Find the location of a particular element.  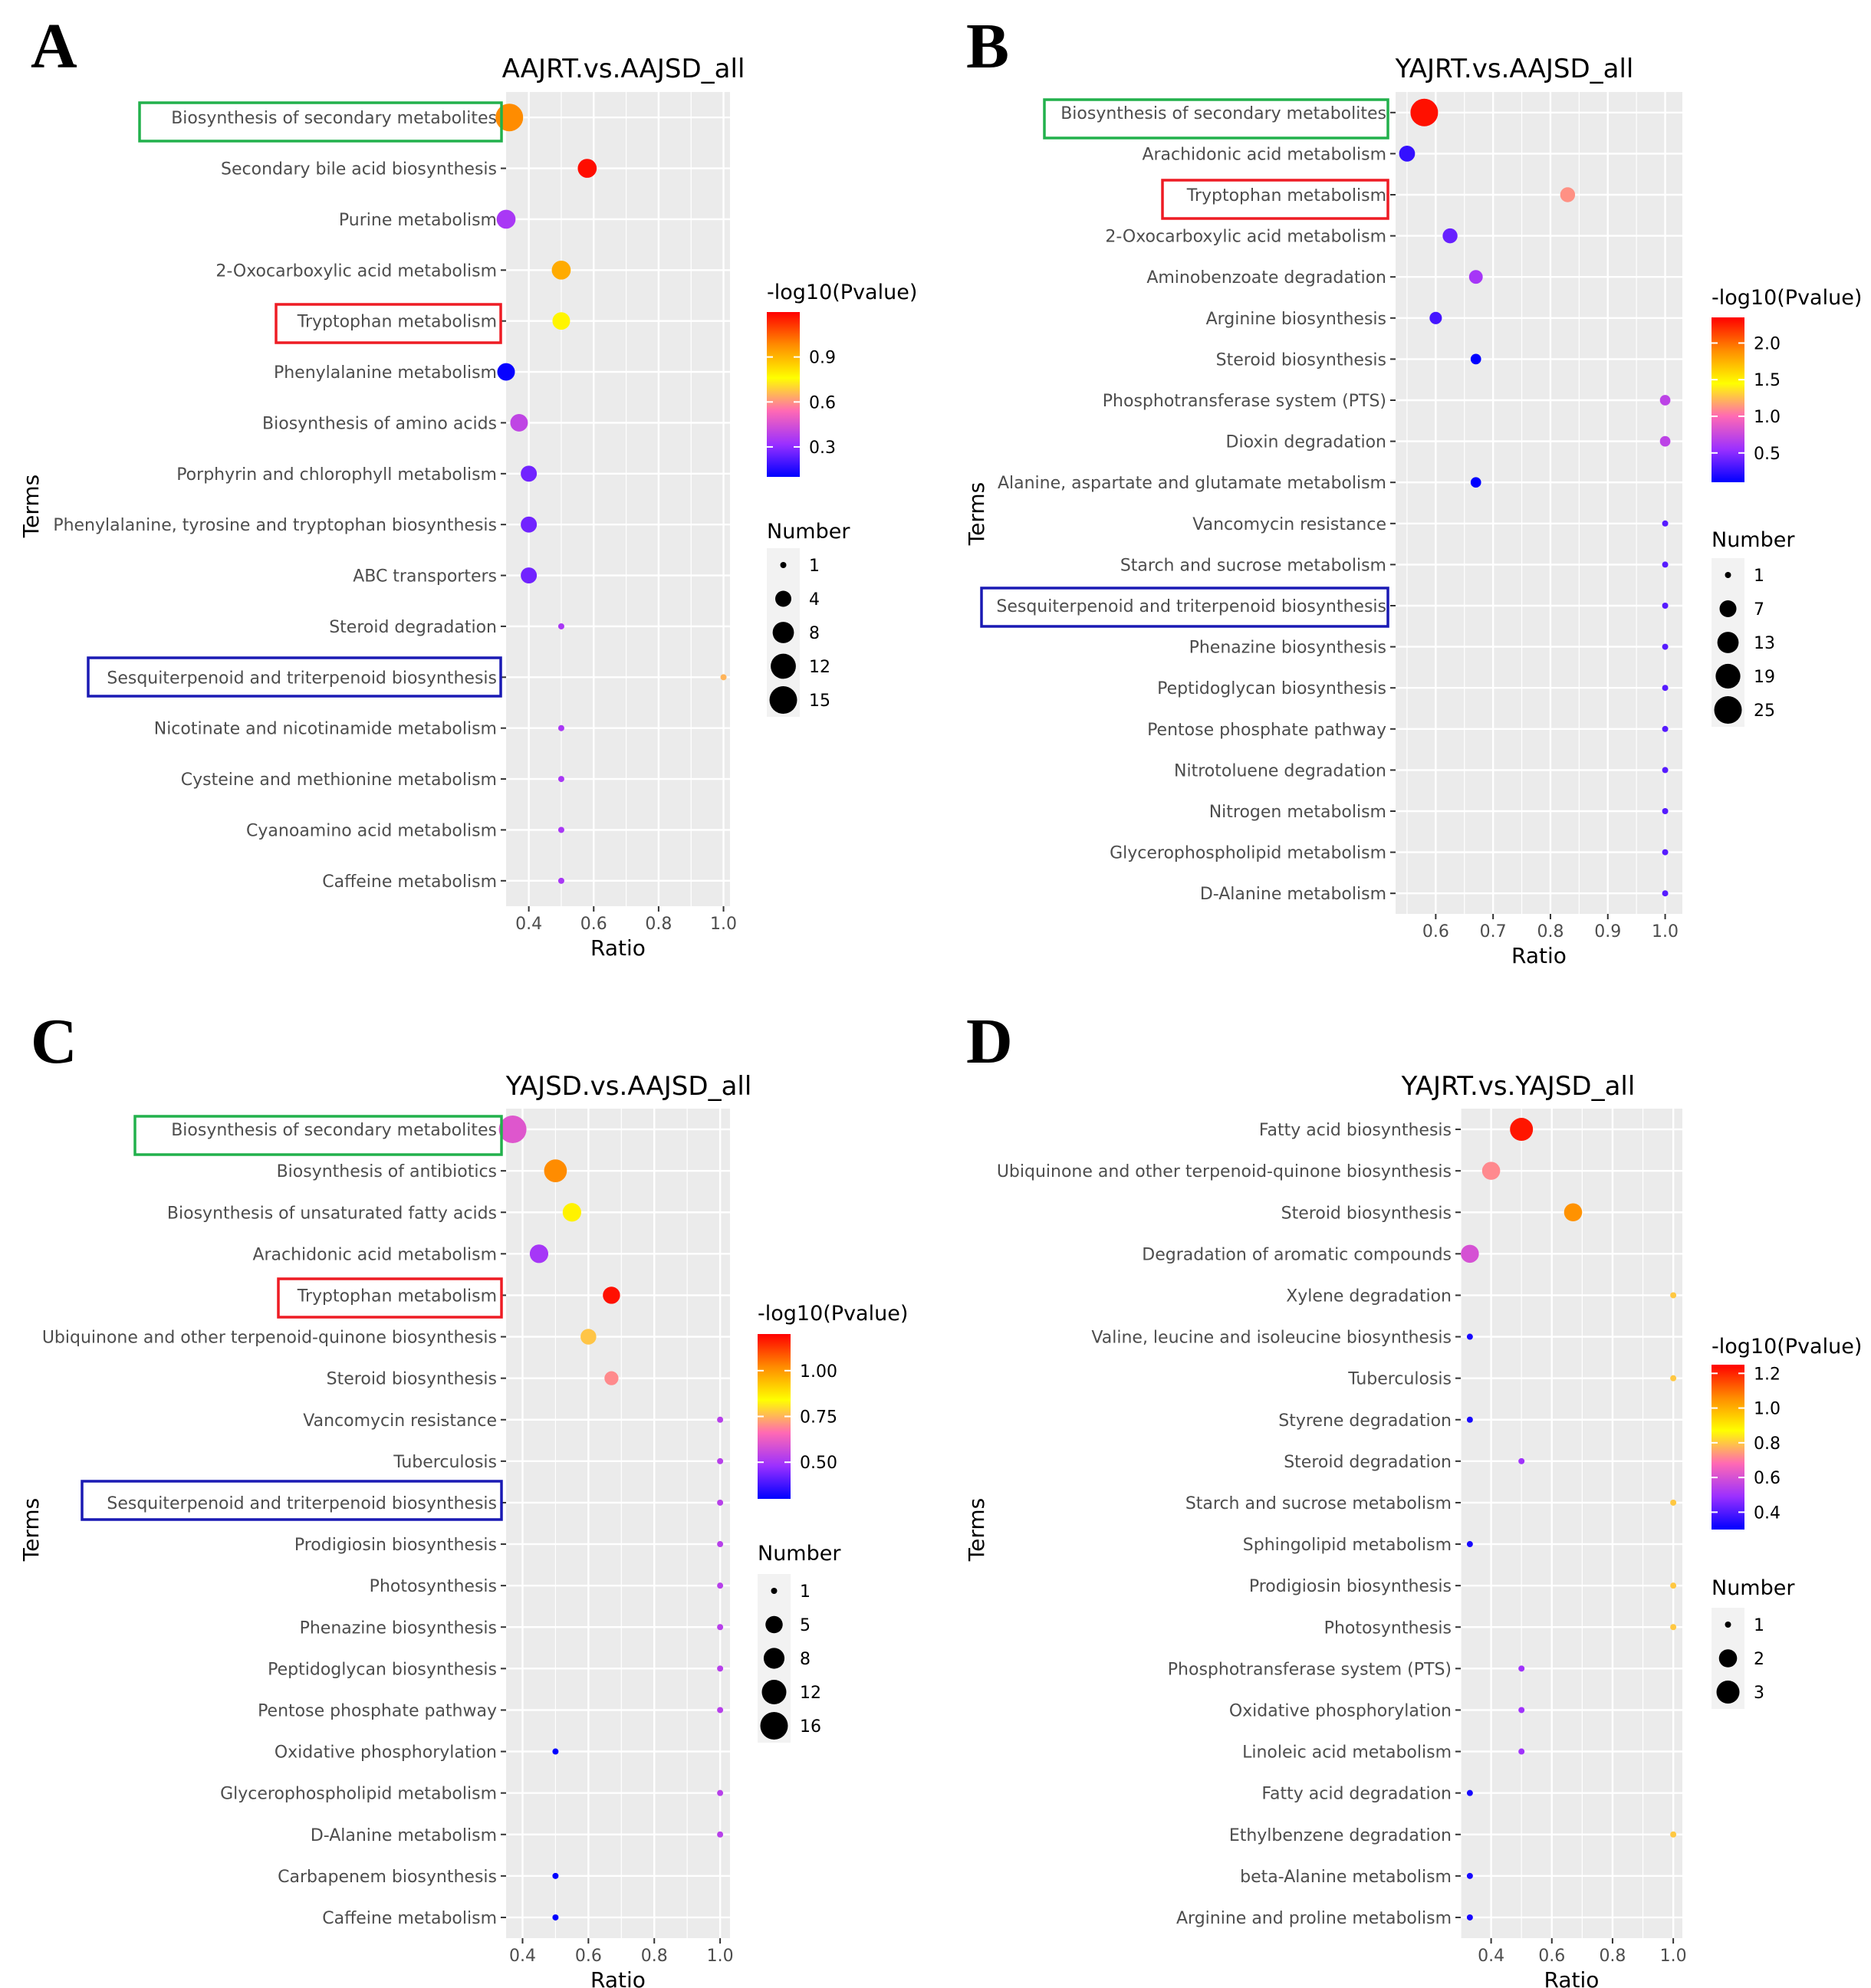

y-axis-title: Terms is located at coordinates (31, 506).